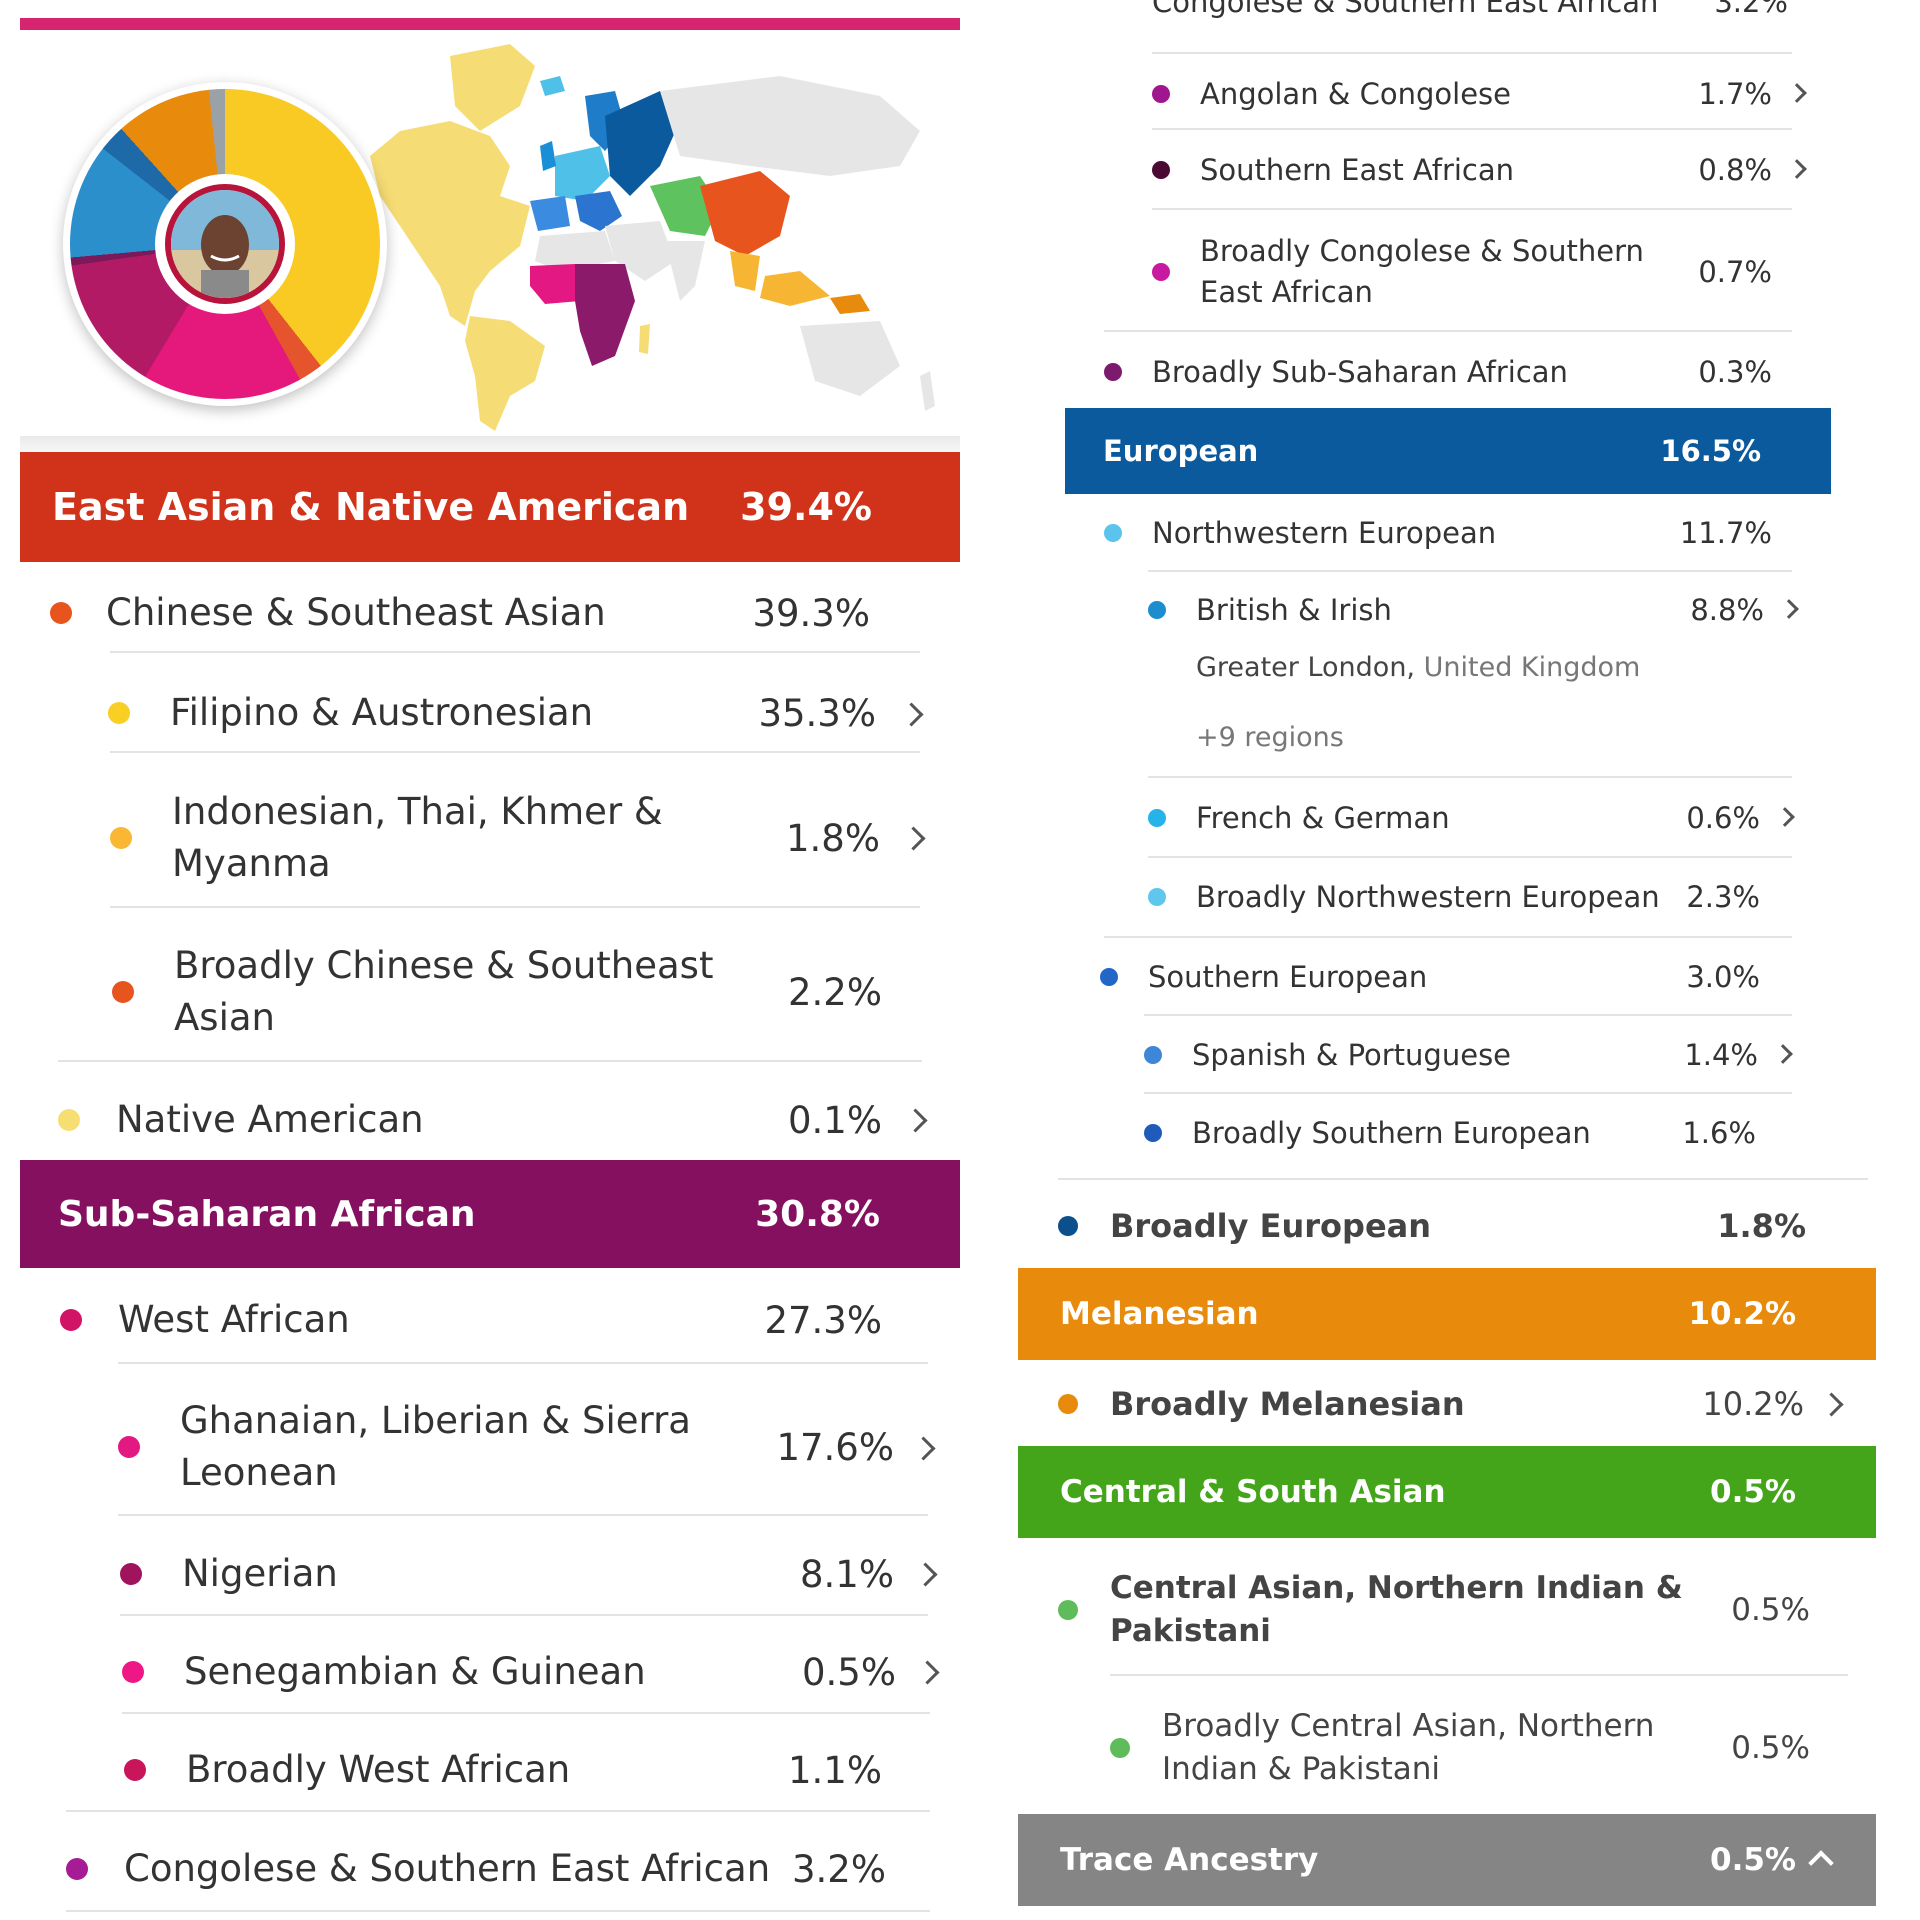 This screenshot has height=1920, width=1920. What do you see at coordinates (811, 613) in the screenshot?
I see `list-item-percent: 39.3%` at bounding box center [811, 613].